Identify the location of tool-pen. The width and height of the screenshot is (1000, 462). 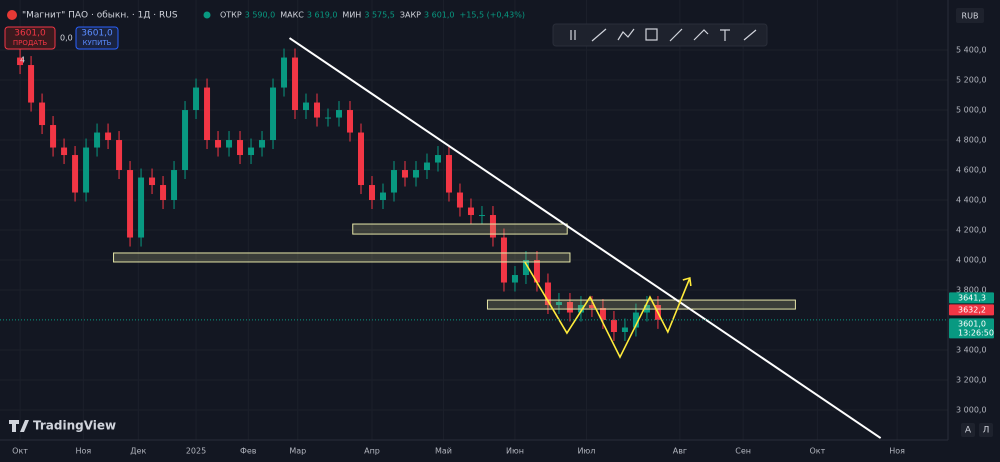
(701, 35).